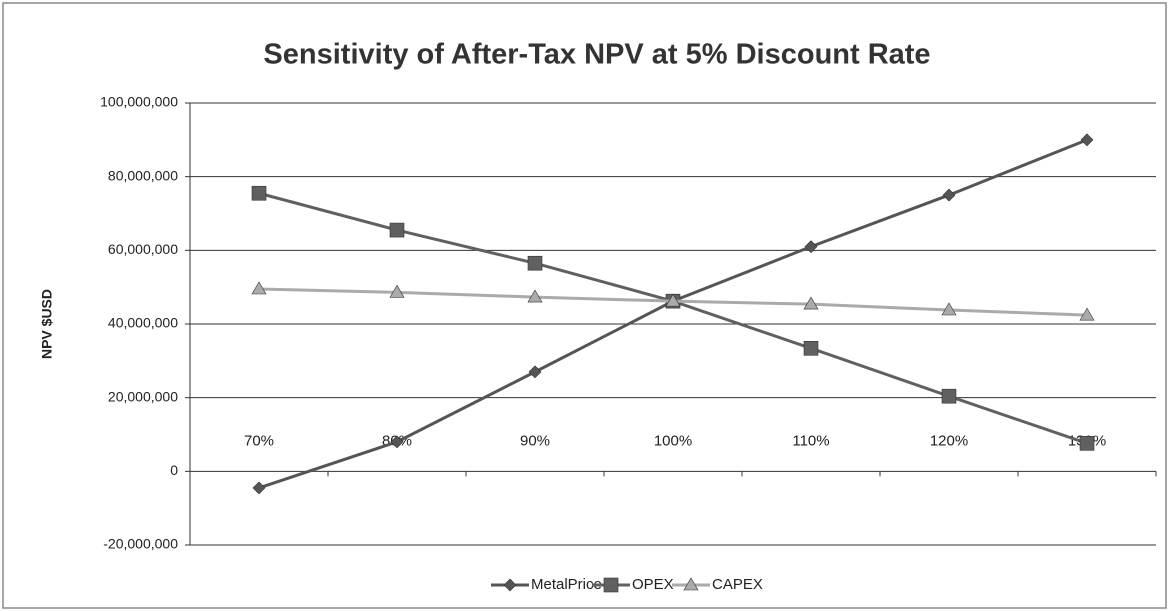 Image resolution: width=1169 pixels, height=611 pixels. I want to click on x-tick-label: 110%, so click(810, 440).